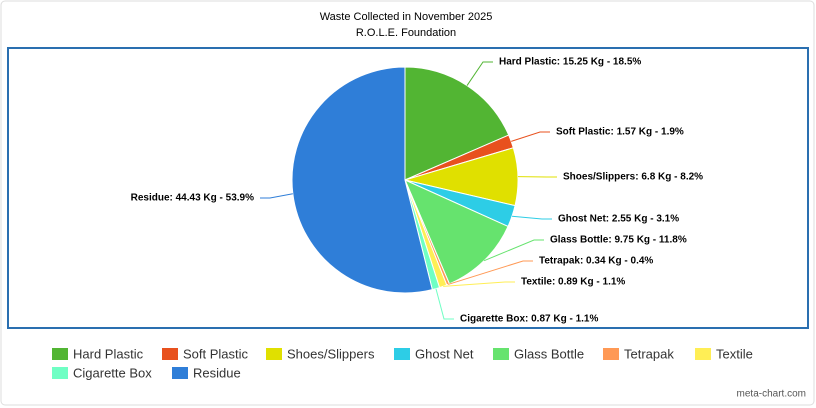 This screenshot has height=408, width=816. Describe the element at coordinates (573, 282) in the screenshot. I see `data-label: Textile: 0.89 Kg - 1.1%` at that location.